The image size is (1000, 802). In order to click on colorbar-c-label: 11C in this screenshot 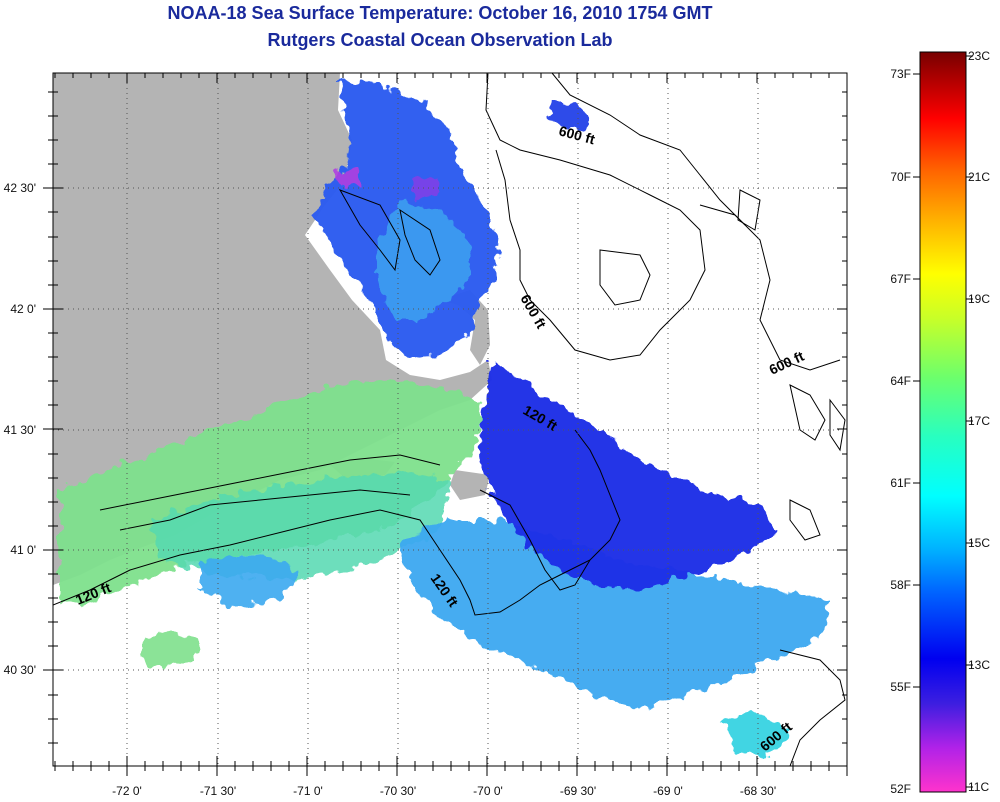, I will do `click(978, 787)`.